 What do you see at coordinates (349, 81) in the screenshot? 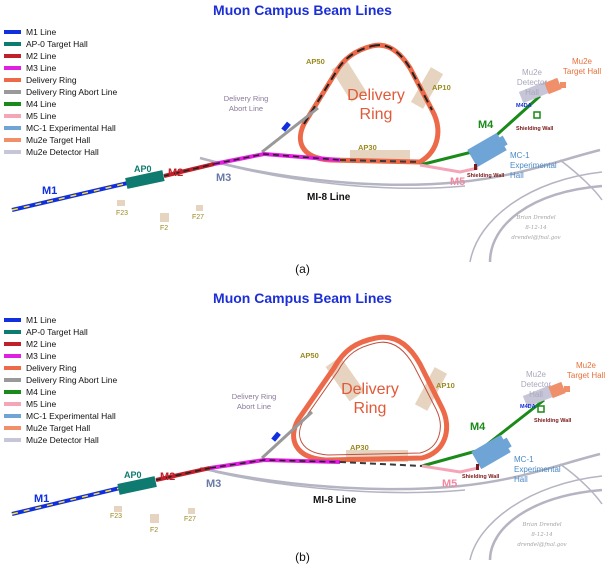
I see `ap50-building` at bounding box center [349, 81].